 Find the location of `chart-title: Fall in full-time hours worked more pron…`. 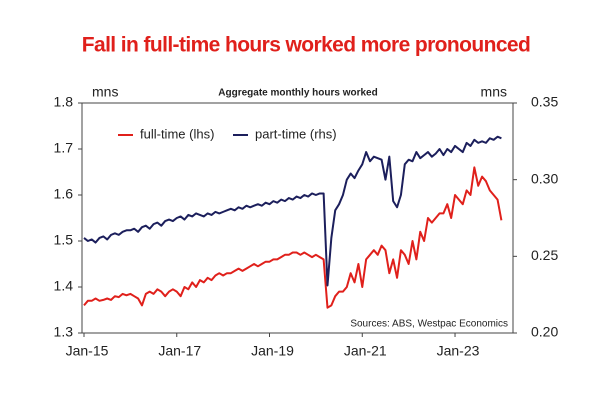

chart-title: Fall in full-time hours worked more pron… is located at coordinates (306, 45).